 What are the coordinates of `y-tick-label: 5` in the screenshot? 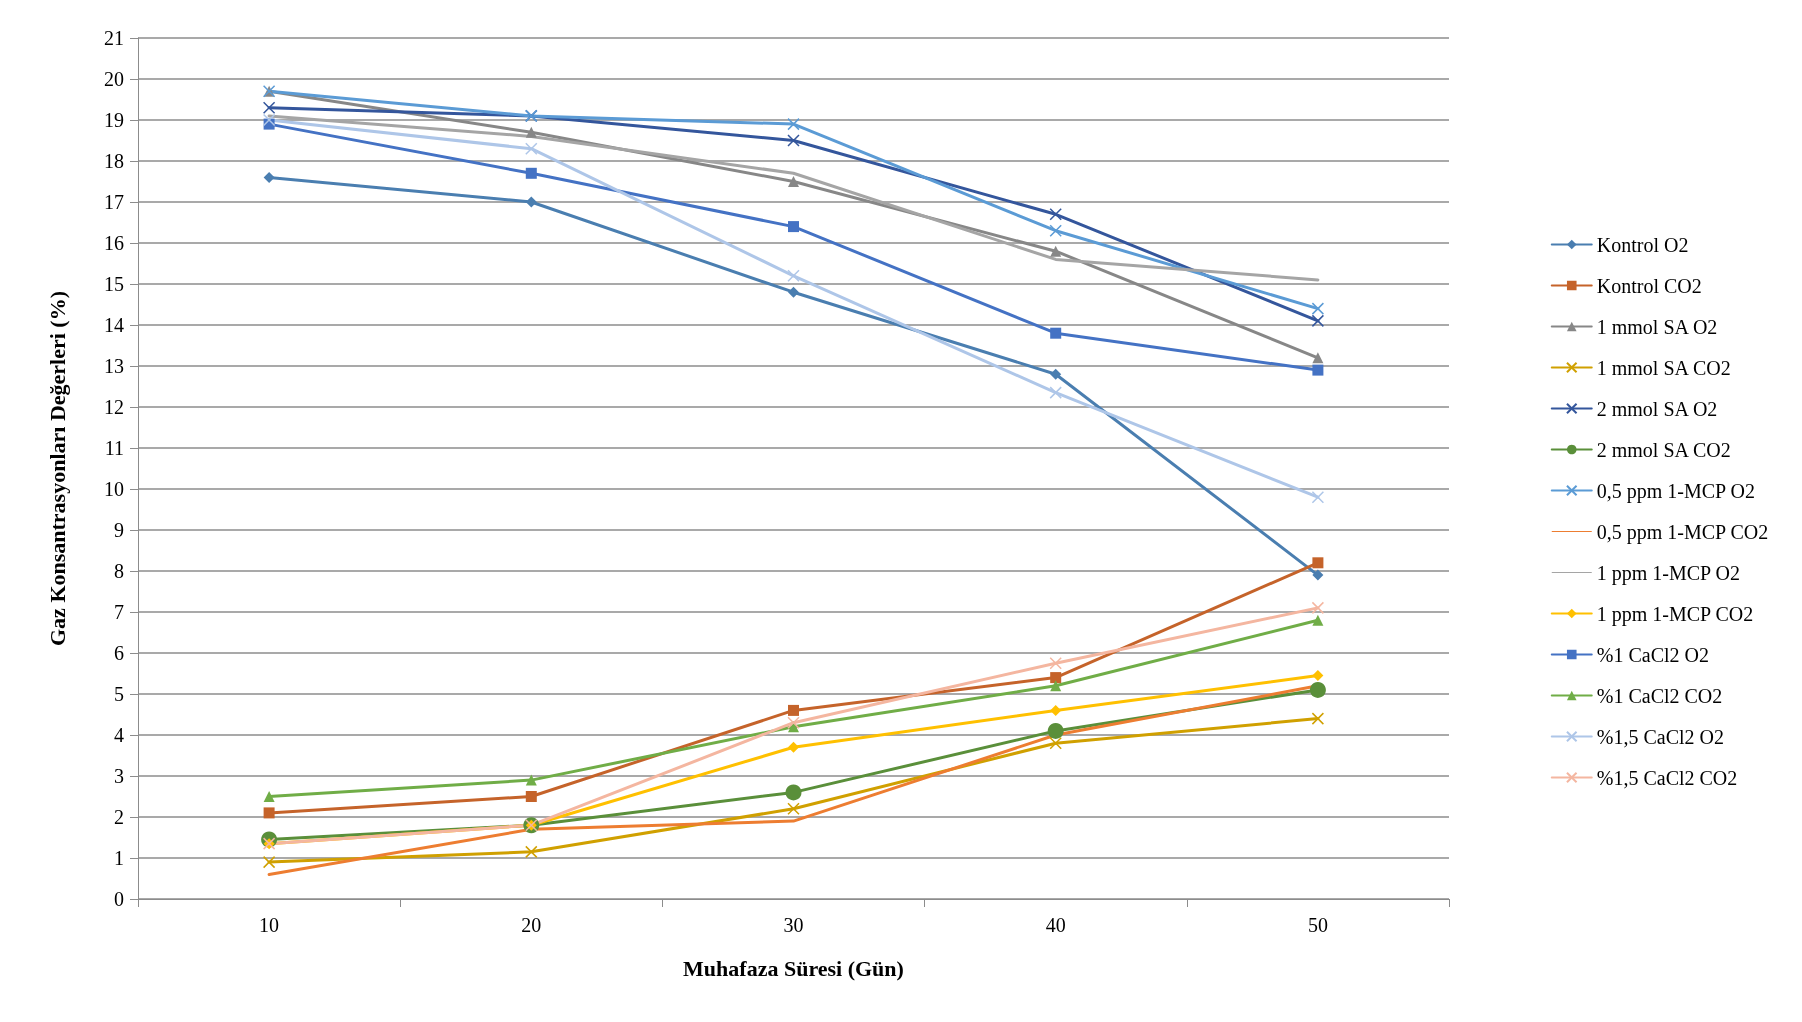 It's located at (119, 694).